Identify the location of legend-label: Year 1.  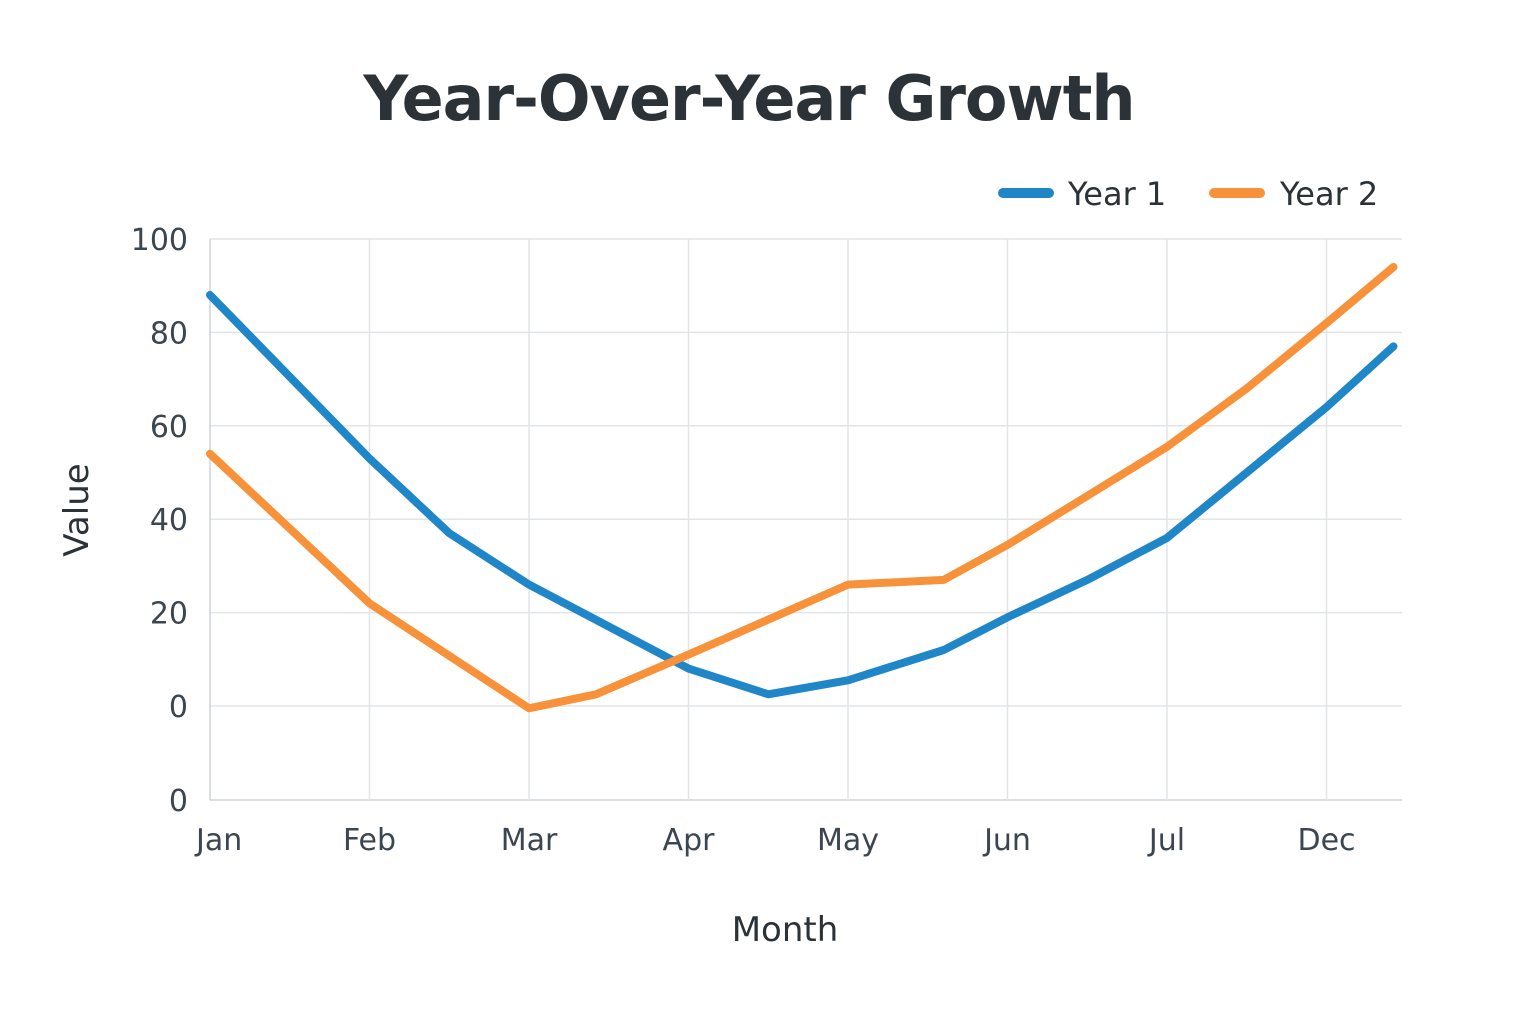
(1116, 194).